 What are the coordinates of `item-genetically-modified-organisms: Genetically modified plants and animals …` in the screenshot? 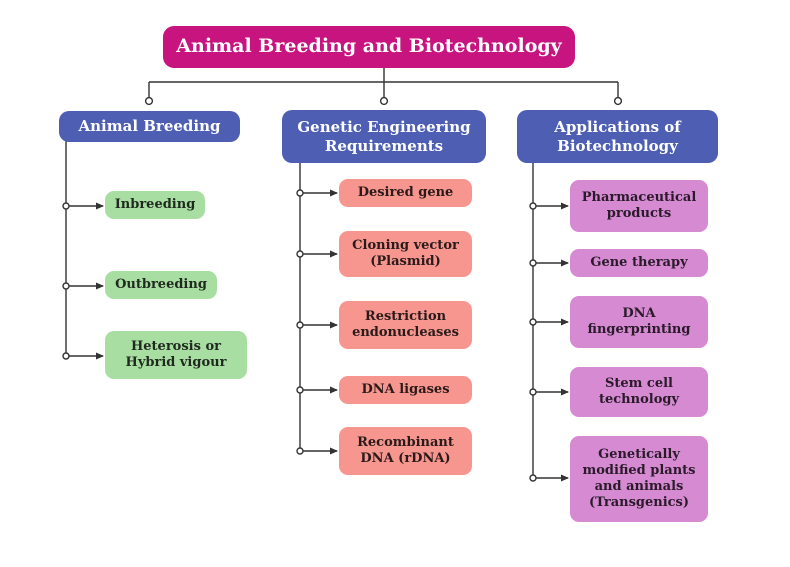 It's located at (639, 479).